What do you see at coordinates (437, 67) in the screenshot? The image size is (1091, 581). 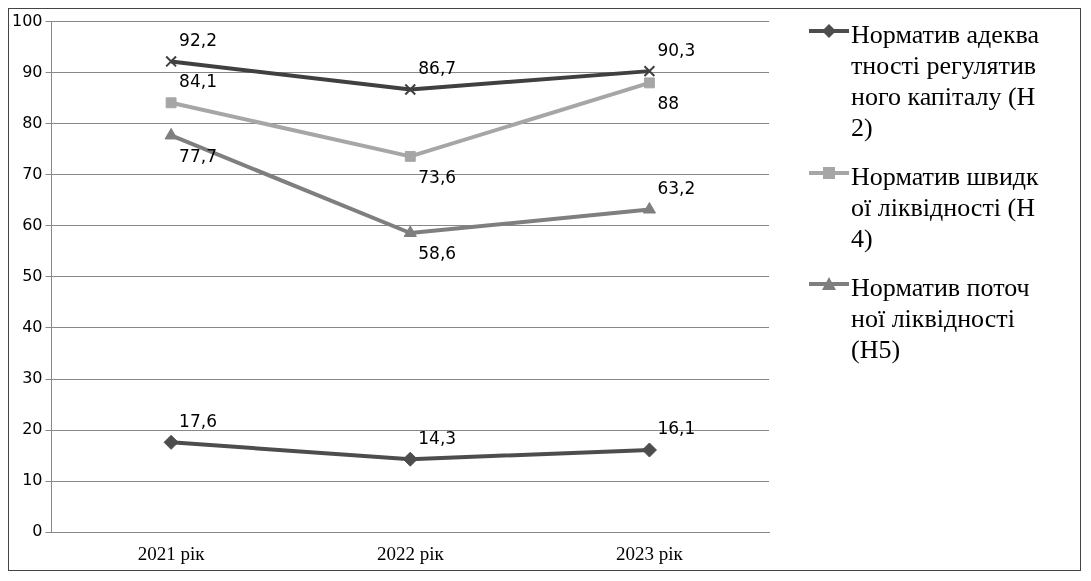 I see `data-label: 86,7` at bounding box center [437, 67].